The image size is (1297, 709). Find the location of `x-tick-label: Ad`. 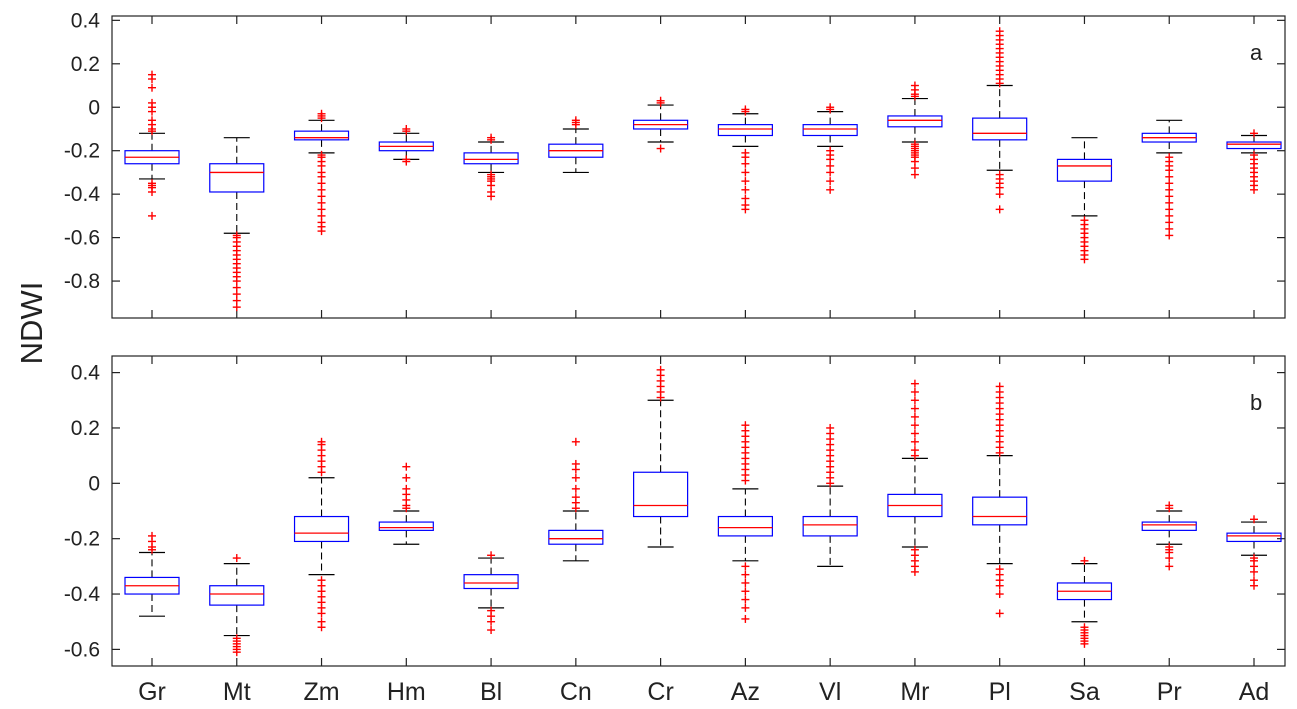

x-tick-label: Ad is located at coordinates (1254, 692).